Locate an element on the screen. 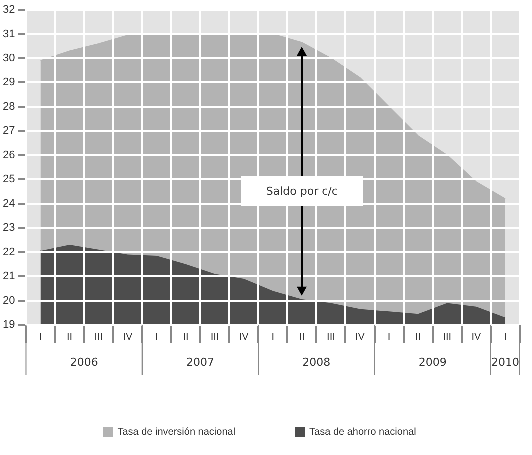 Image resolution: width=532 pixels, height=455 pixels. legend-label: Tasa de inversión nacional is located at coordinates (177, 432).